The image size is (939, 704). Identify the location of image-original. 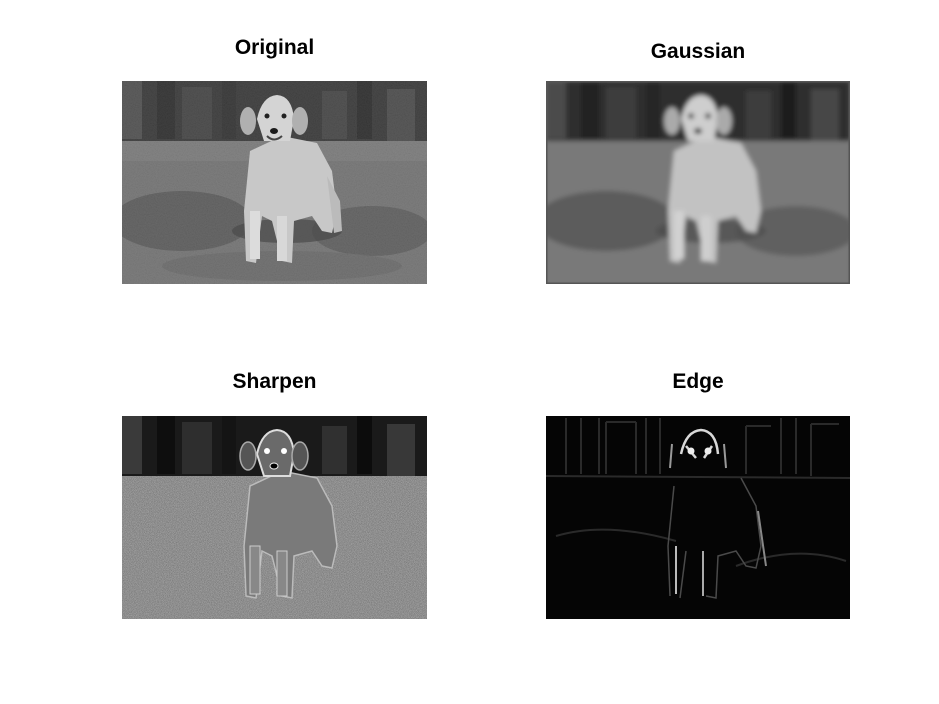
(274, 182).